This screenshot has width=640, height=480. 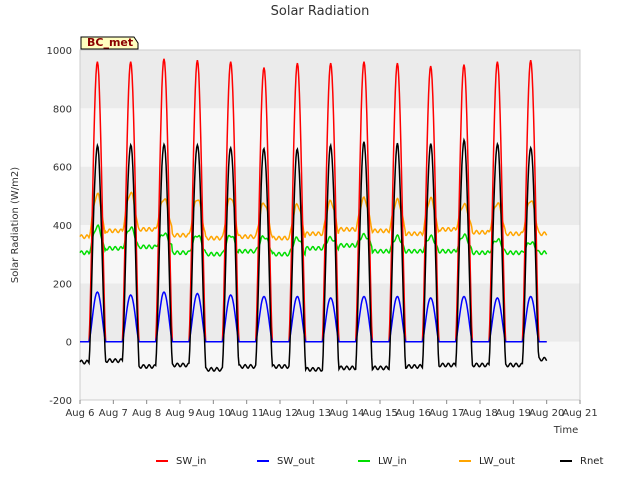 I want to click on legend-label: LW_in, so click(x=392, y=461).